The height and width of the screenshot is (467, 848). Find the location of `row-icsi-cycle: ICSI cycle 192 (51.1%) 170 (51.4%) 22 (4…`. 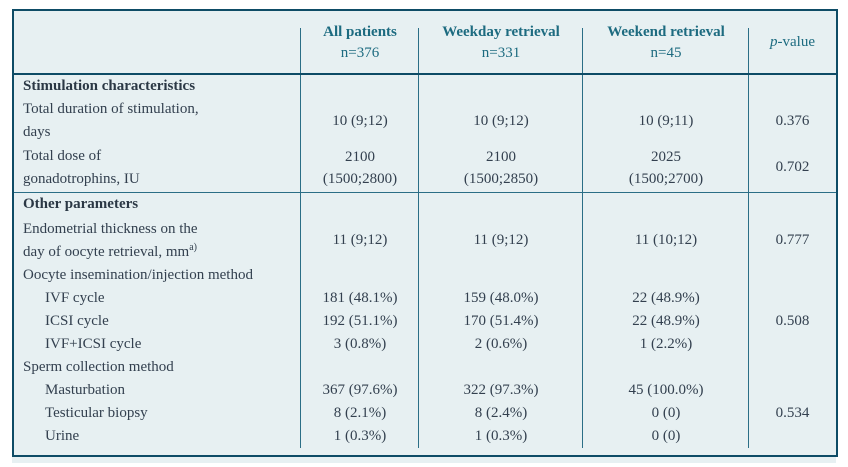

row-icsi-cycle: ICSI cycle 192 (51.1%) 170 (51.4%) 22 (4… is located at coordinates (425, 321).